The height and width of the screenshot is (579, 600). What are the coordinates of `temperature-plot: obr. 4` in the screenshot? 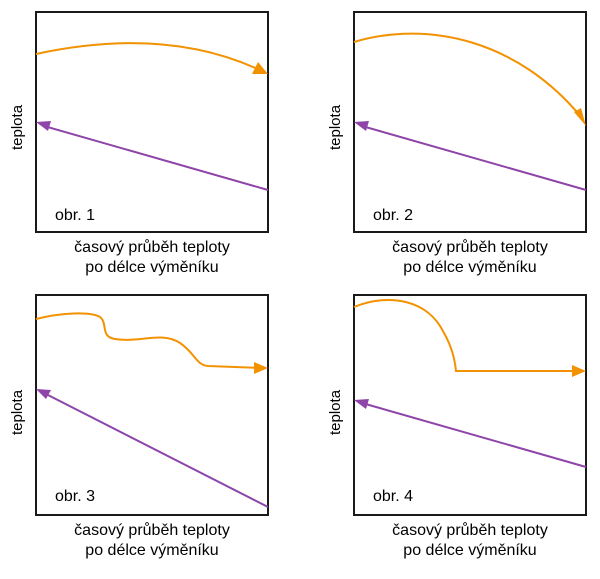 It's located at (470, 405).